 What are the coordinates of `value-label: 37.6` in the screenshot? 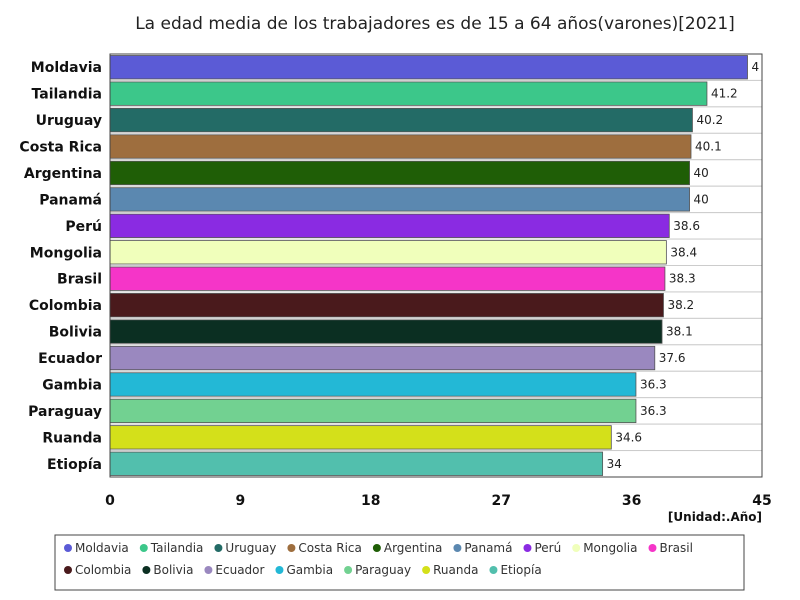 It's located at (672, 358).